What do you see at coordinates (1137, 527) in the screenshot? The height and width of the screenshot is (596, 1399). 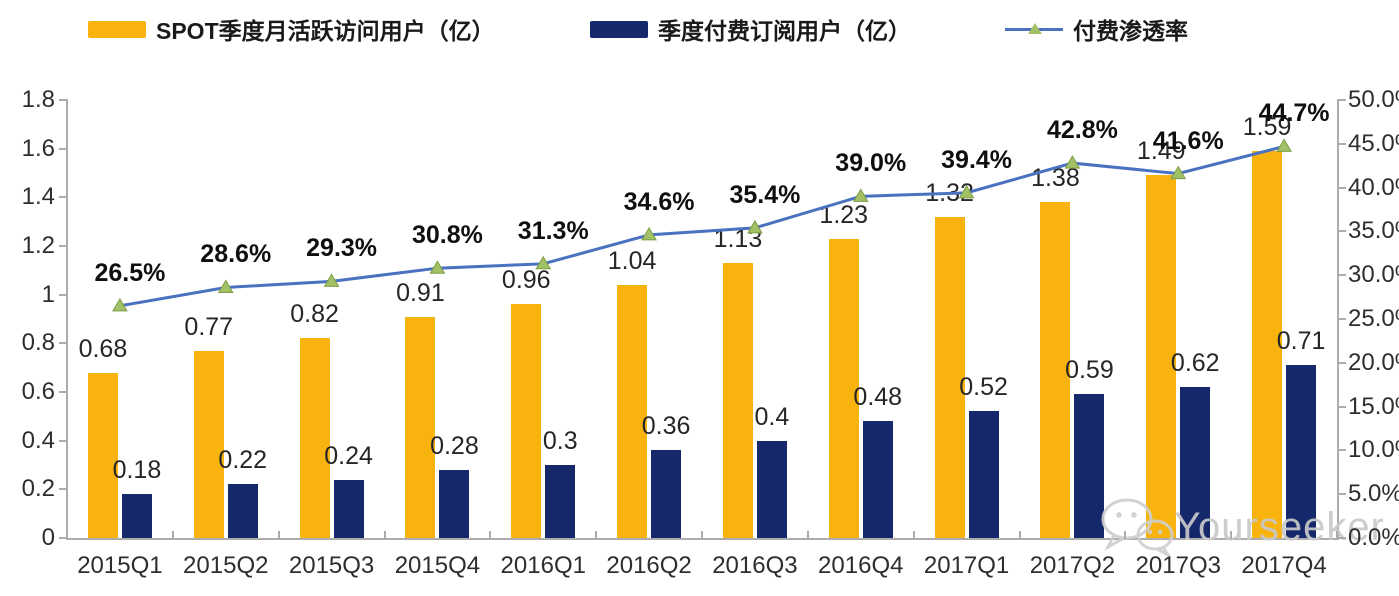 I see `wechat-icon` at bounding box center [1137, 527].